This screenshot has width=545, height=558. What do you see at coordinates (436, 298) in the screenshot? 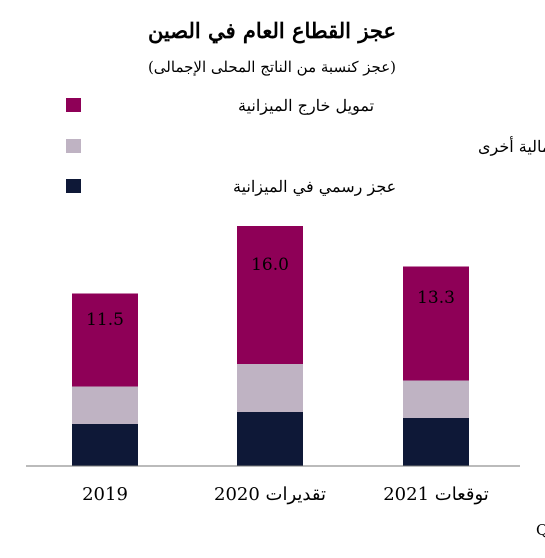
I see `value-label-2021: 13.3` at bounding box center [436, 298].